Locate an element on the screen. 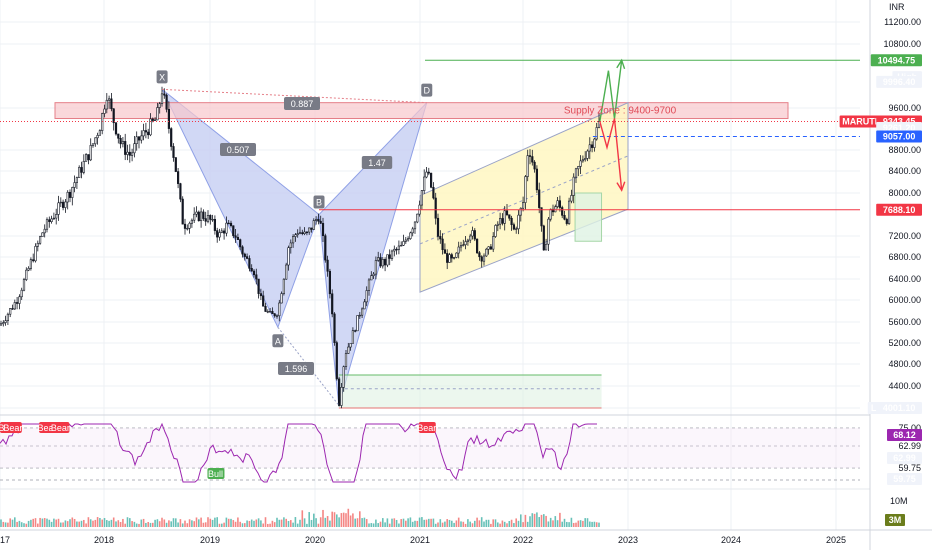  bullish-projection is located at coordinates (611, 91).